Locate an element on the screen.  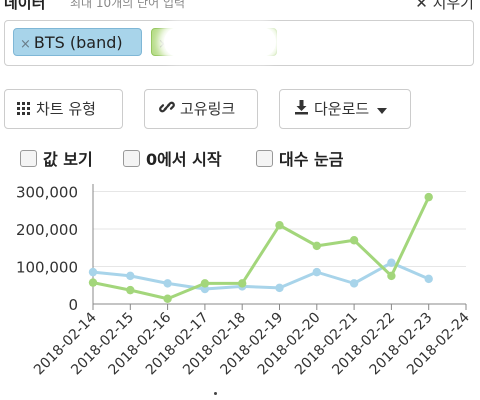
section-hint: 최대 10개의 단어 입력 is located at coordinates (128, 5).